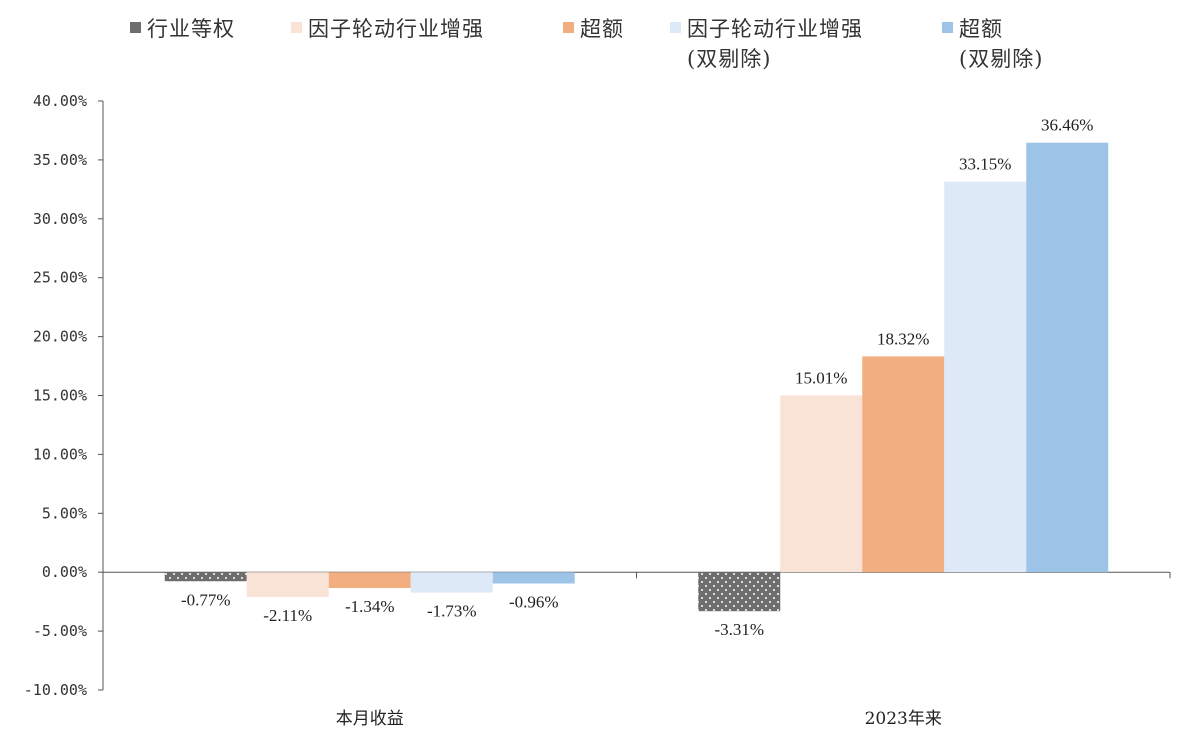 The height and width of the screenshot is (741, 1182). What do you see at coordinates (287, 615) in the screenshot?
I see `data-label: -2.11%` at bounding box center [287, 615].